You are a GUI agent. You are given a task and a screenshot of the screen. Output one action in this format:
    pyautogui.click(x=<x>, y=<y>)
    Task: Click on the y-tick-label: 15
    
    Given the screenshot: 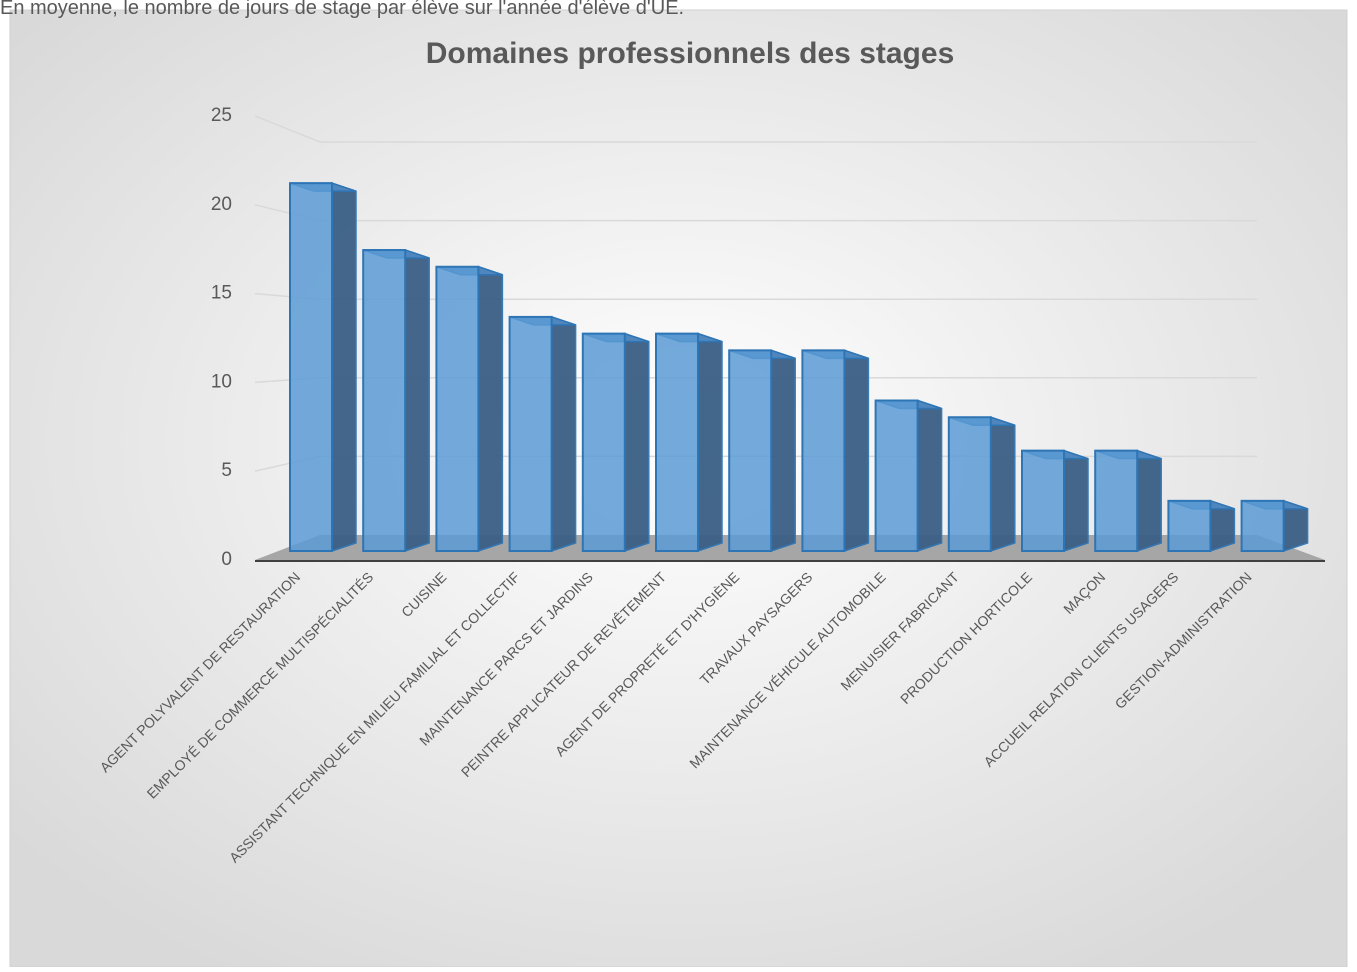 What is the action you would take?
    pyautogui.click(x=221, y=293)
    